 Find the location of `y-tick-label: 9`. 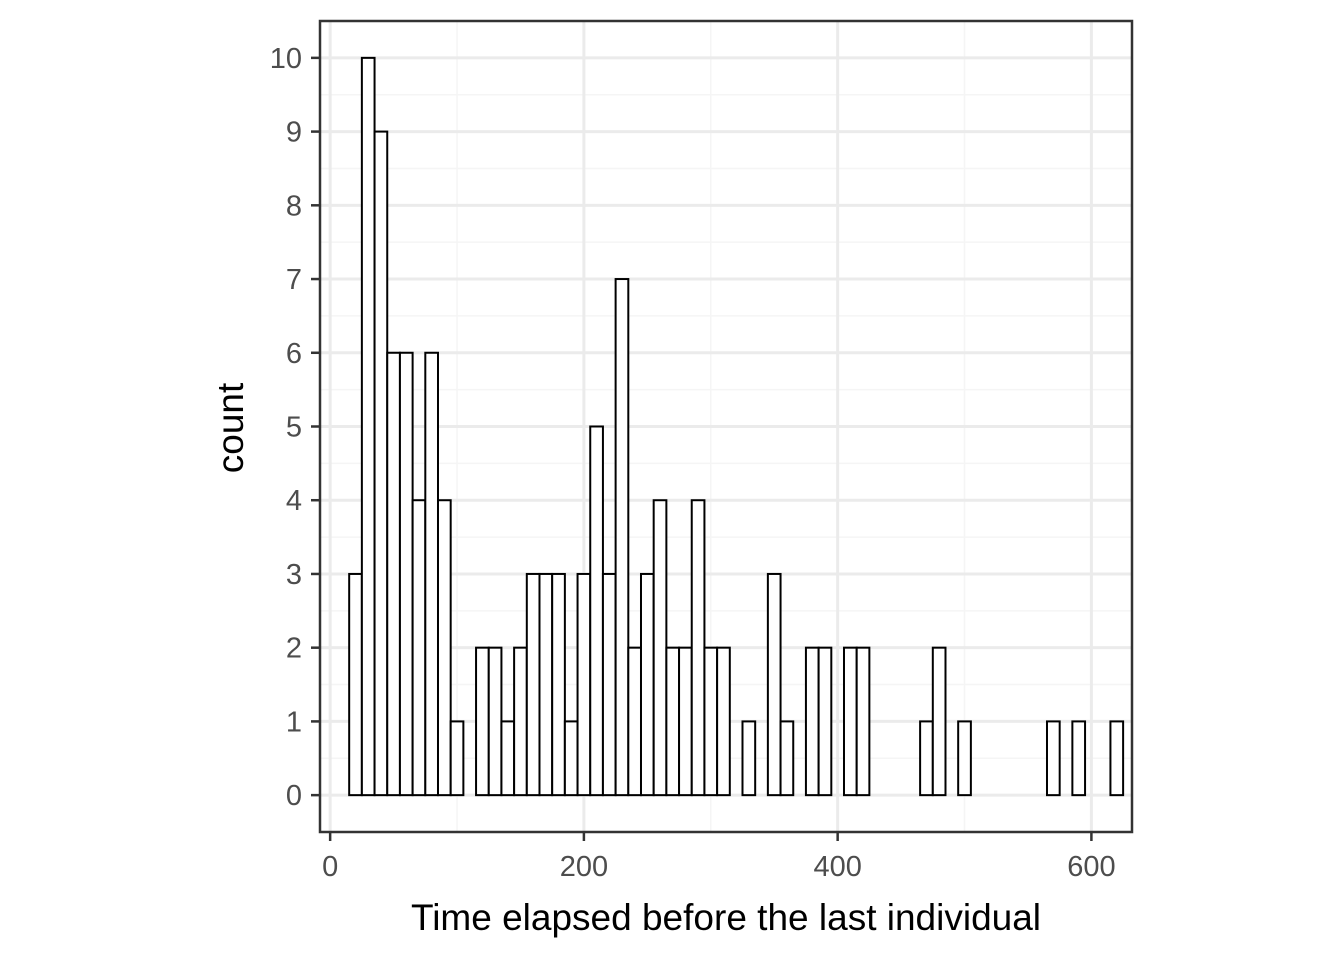

y-tick-label: 9 is located at coordinates (294, 133).